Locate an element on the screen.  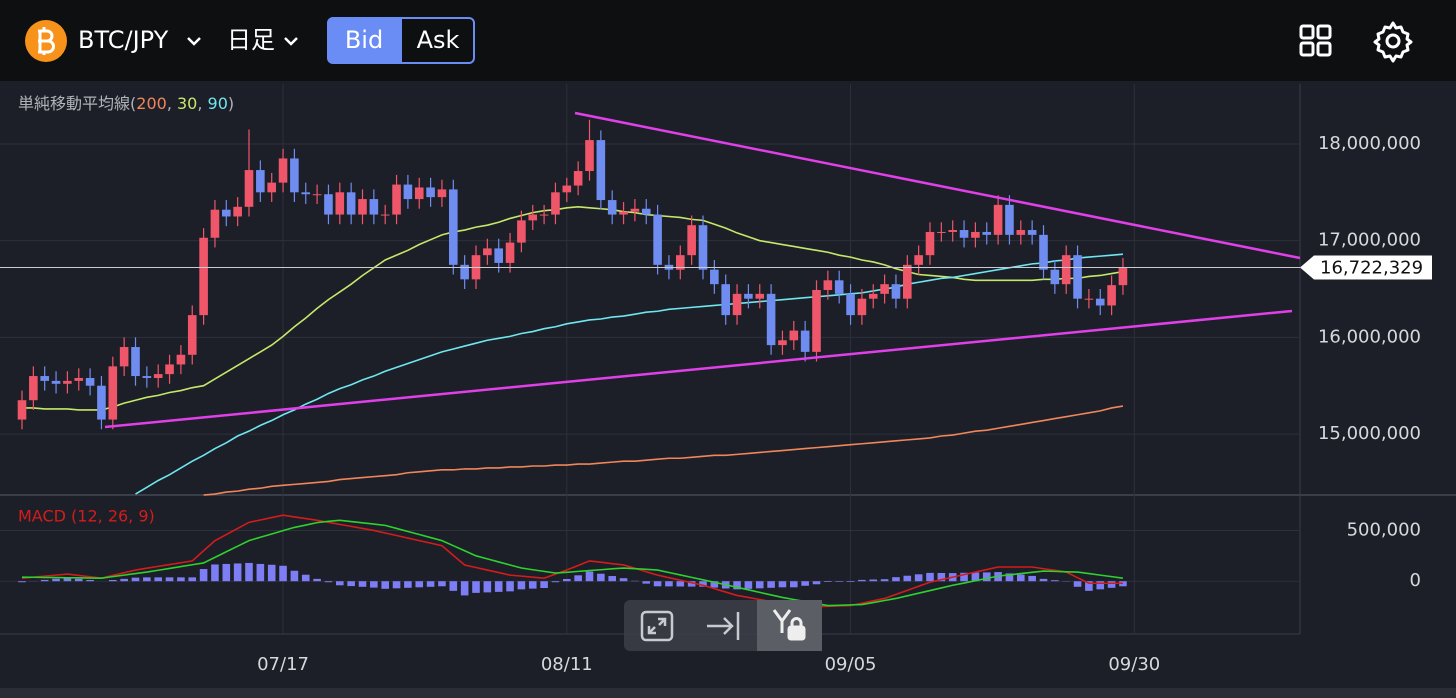
ma-legend: 単純移動平均線(200, 30, 90) is located at coordinates (126, 103).